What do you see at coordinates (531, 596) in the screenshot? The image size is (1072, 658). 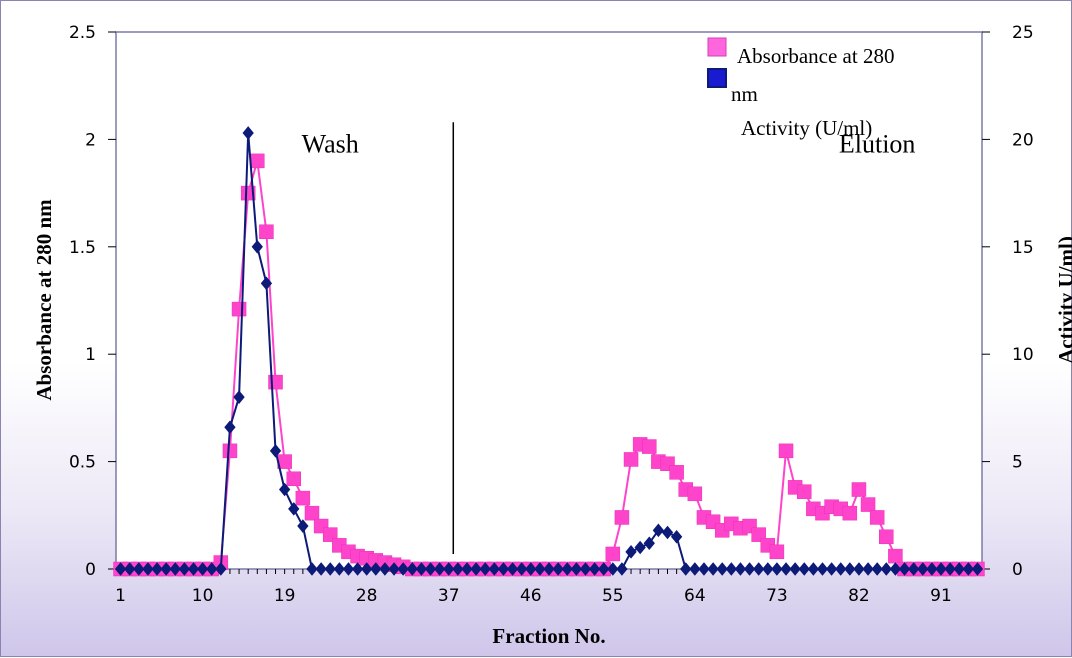 I see `x-tick-label: 46` at bounding box center [531, 596].